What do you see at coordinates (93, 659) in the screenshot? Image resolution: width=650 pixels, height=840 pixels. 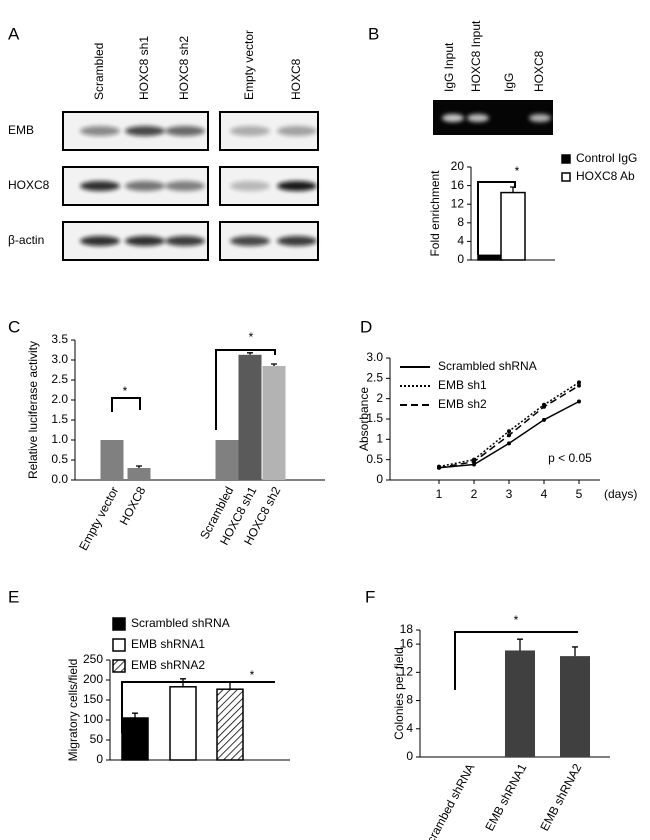 I see `y-tick-label: 250` at bounding box center [93, 659].